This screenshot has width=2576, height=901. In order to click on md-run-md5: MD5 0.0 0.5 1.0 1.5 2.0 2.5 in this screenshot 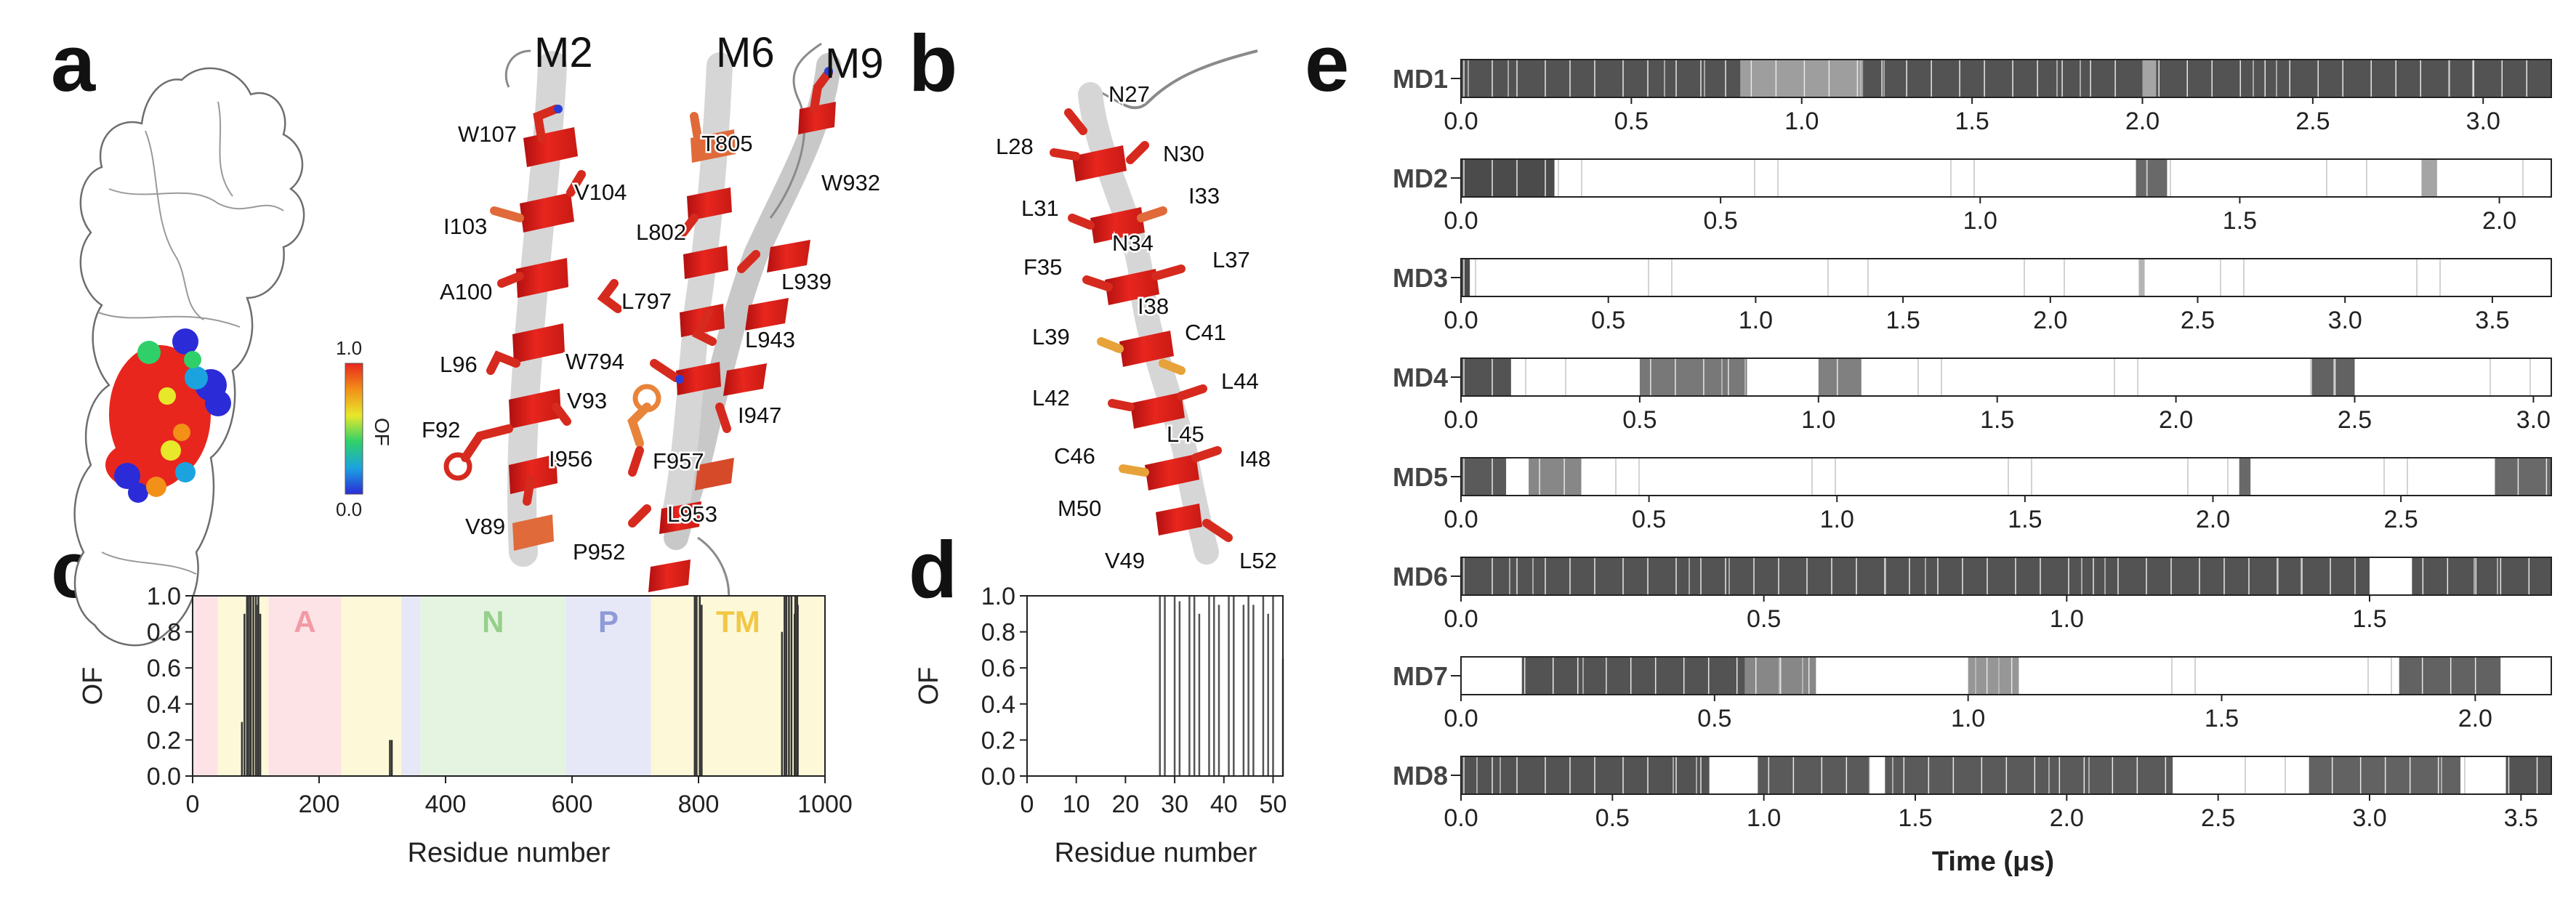, I will do `click(1972, 495)`.